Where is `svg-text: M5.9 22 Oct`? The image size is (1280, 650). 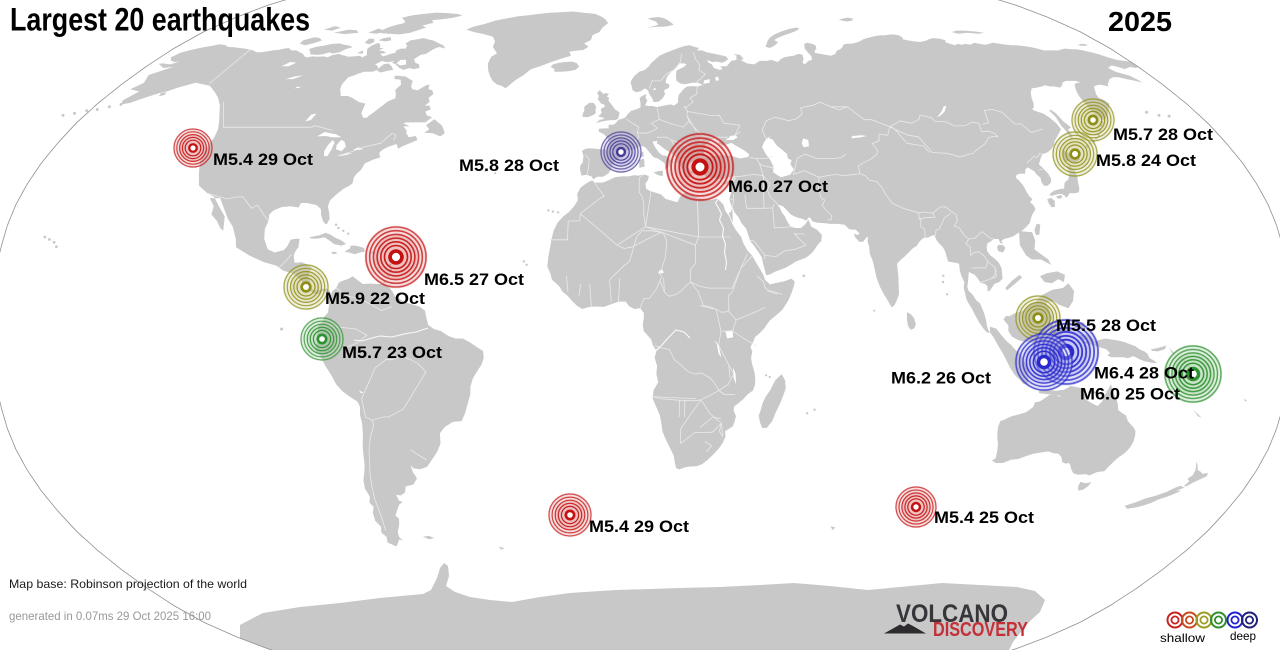
svg-text: M5.9 22 Oct is located at coordinates (375, 298).